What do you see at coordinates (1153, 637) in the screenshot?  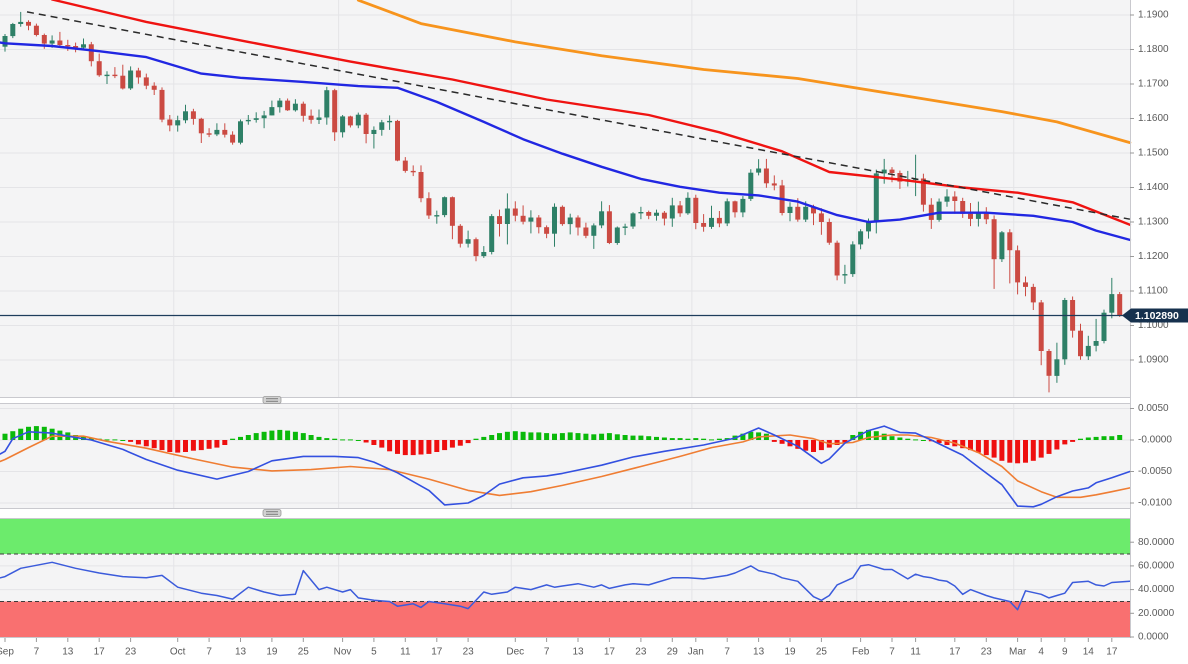 I see `rsi-tick-label: 0.0000` at bounding box center [1153, 637].